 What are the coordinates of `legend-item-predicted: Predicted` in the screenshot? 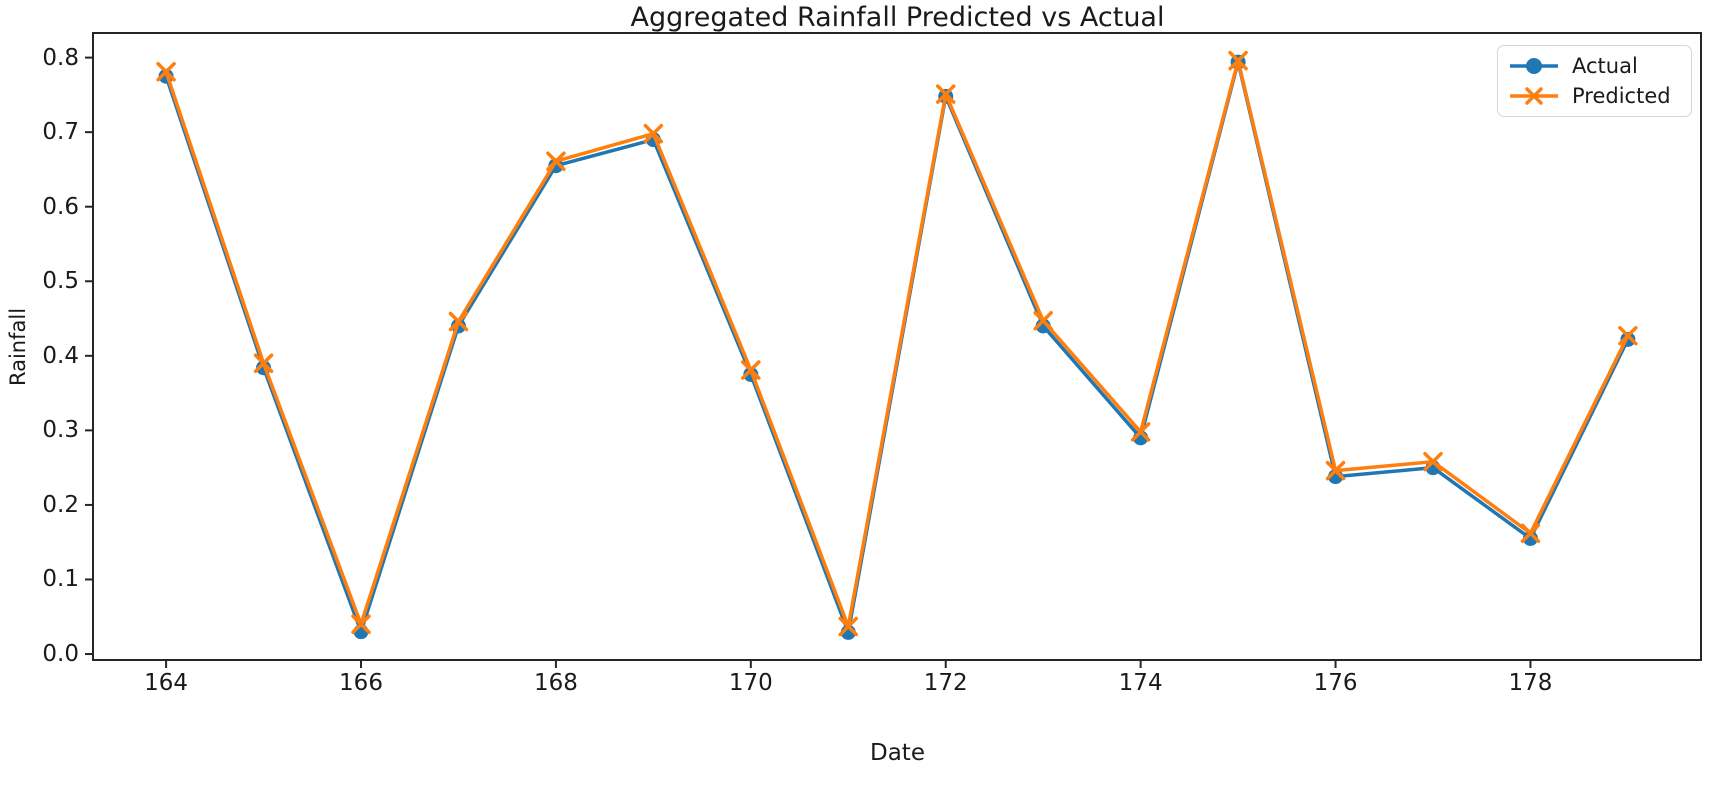 It's located at (1593, 96).